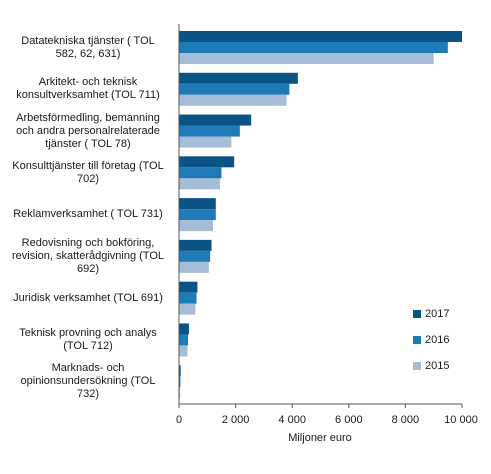  What do you see at coordinates (236, 420) in the screenshot?
I see `x-tick-label: 2 000` at bounding box center [236, 420].